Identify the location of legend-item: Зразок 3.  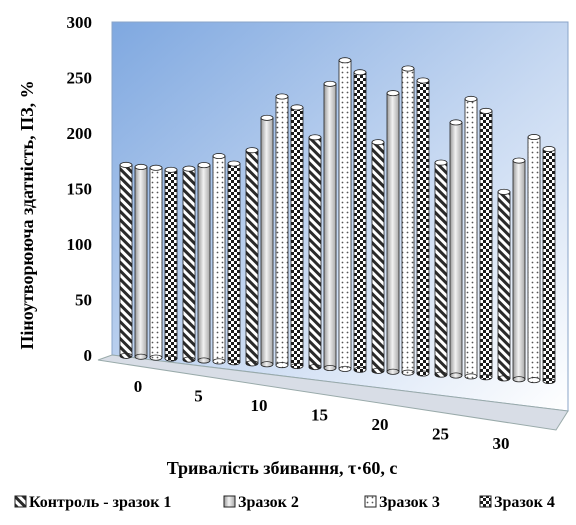
(402, 502).